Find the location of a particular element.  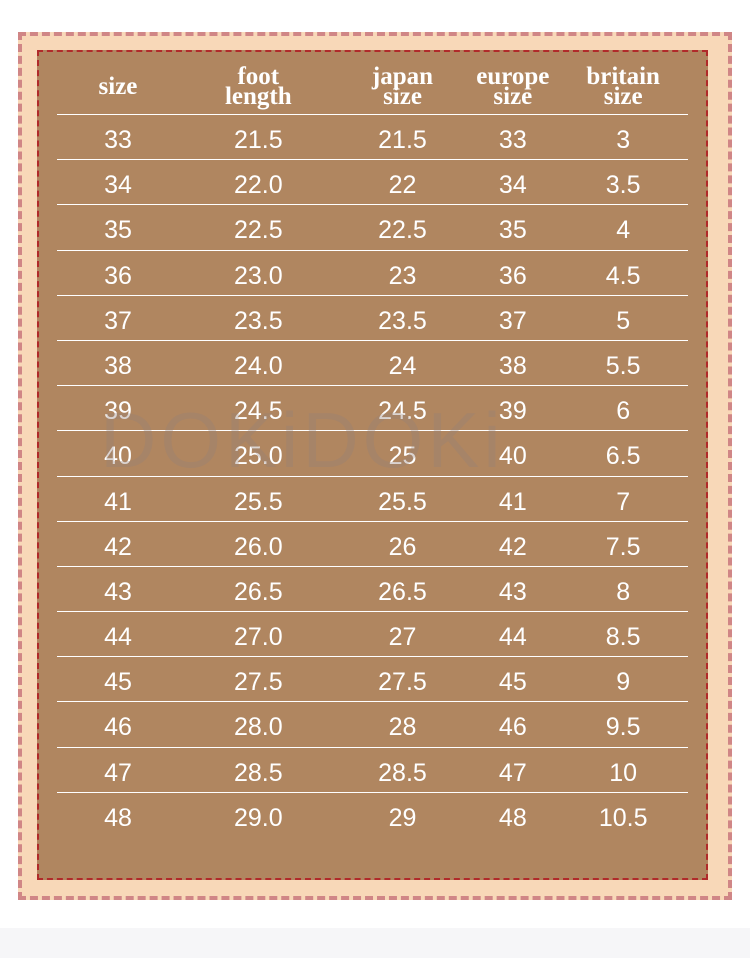

table-cell: 22 is located at coordinates (402, 185).